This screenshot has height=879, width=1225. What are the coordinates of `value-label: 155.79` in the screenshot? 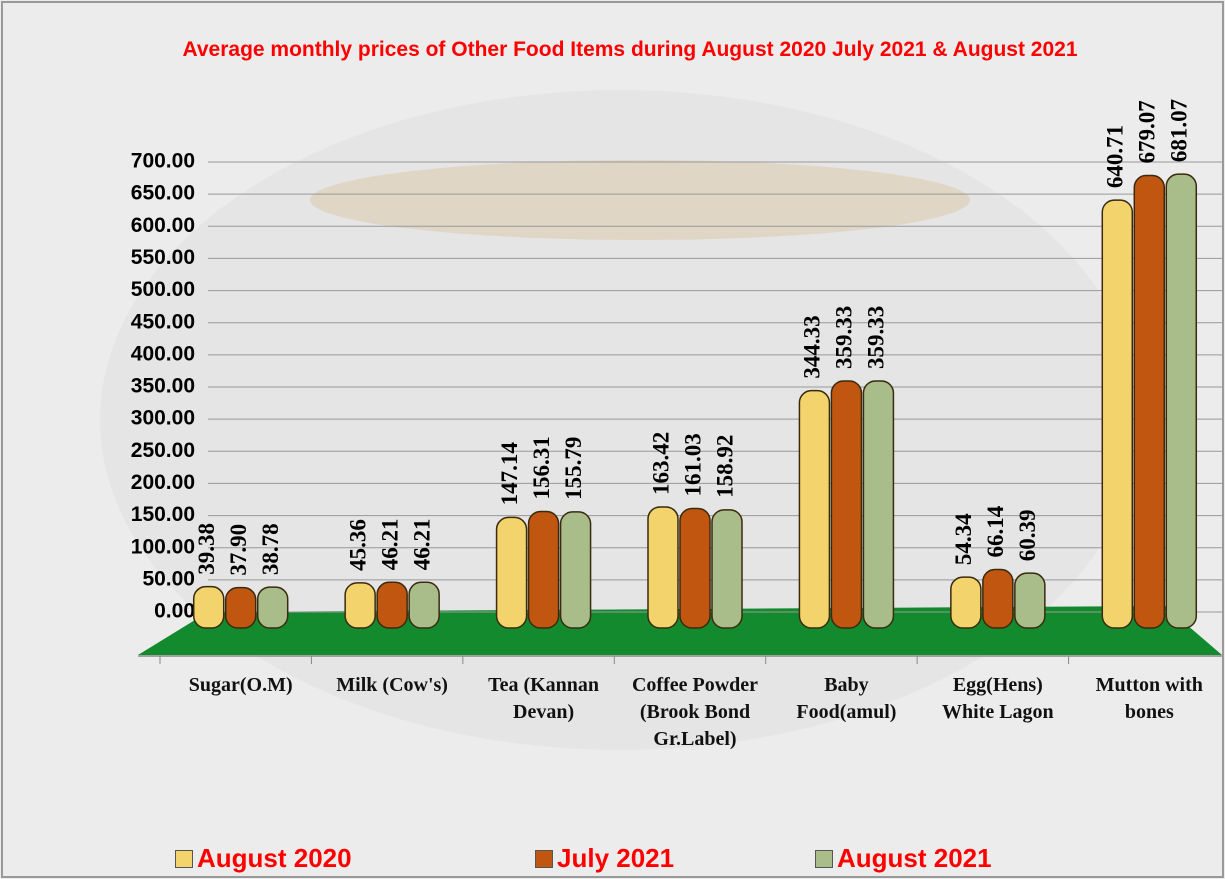 It's located at (573, 468).